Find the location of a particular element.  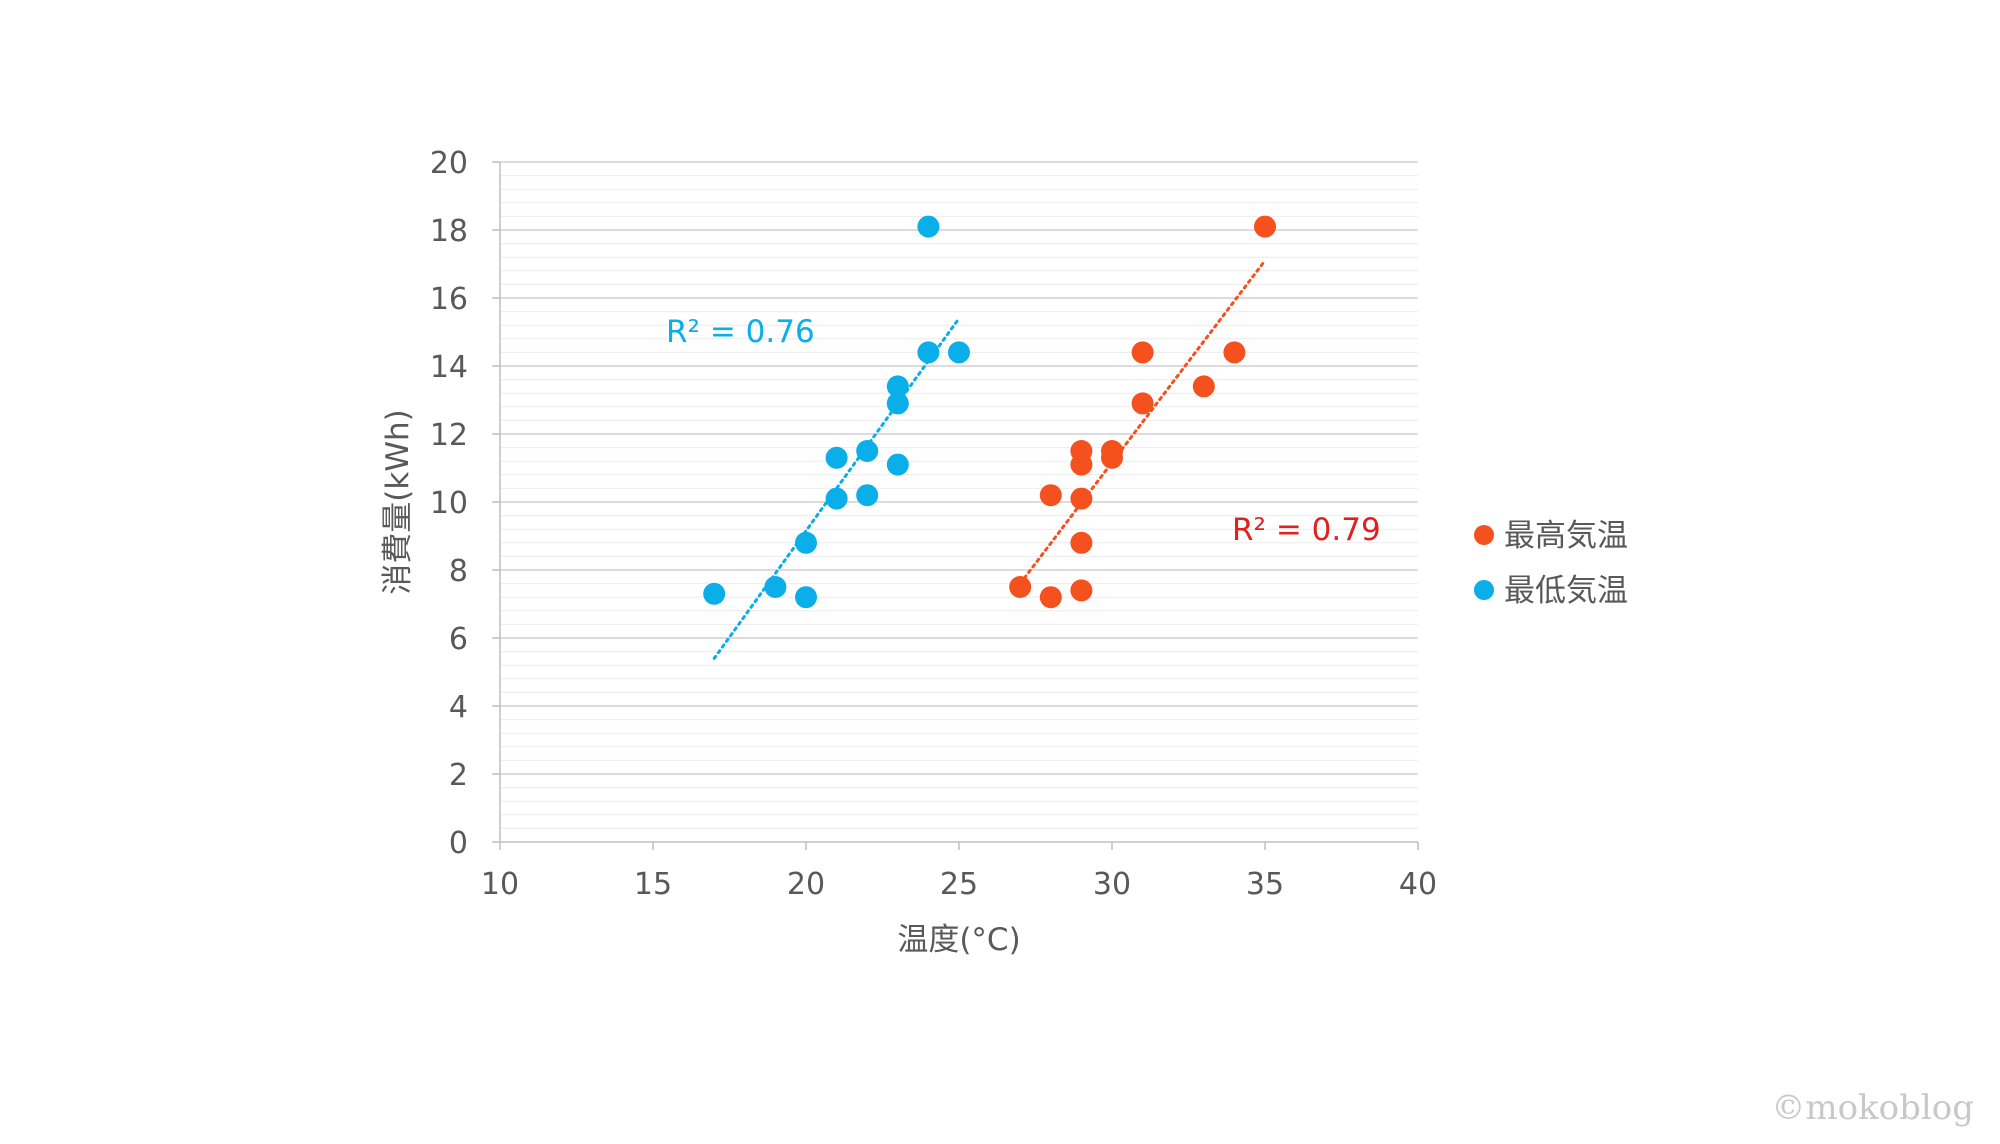

legend-label: 最高気温 is located at coordinates (1566, 536).